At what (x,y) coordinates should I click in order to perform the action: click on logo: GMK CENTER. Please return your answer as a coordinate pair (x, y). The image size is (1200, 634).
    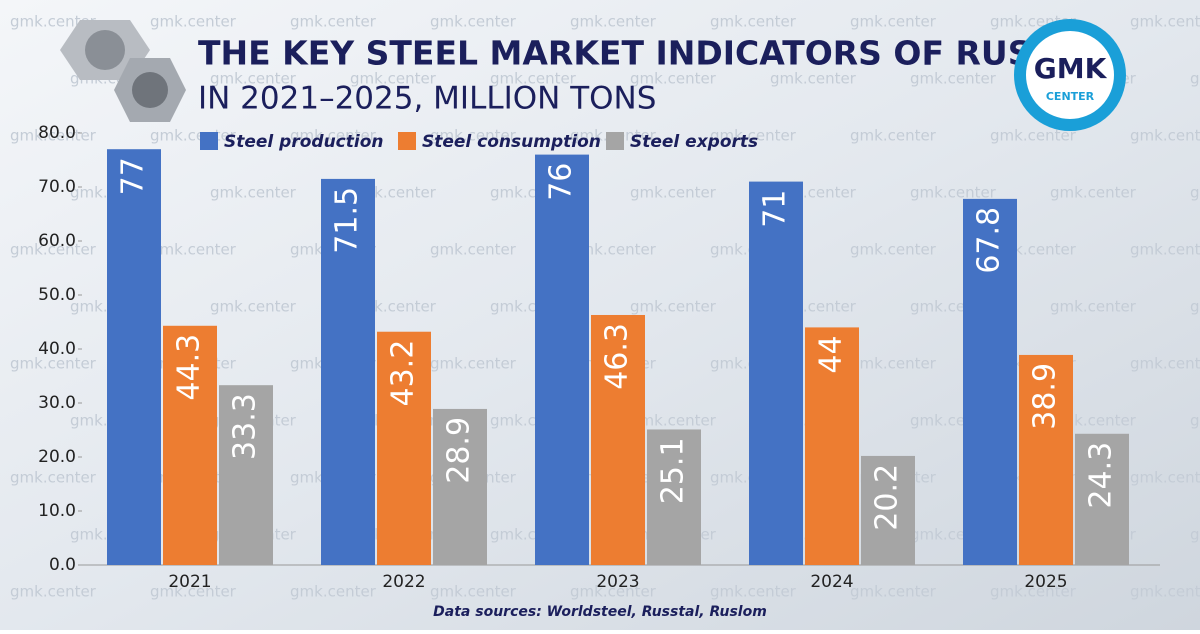
    Looking at the image, I should click on (1070, 75).